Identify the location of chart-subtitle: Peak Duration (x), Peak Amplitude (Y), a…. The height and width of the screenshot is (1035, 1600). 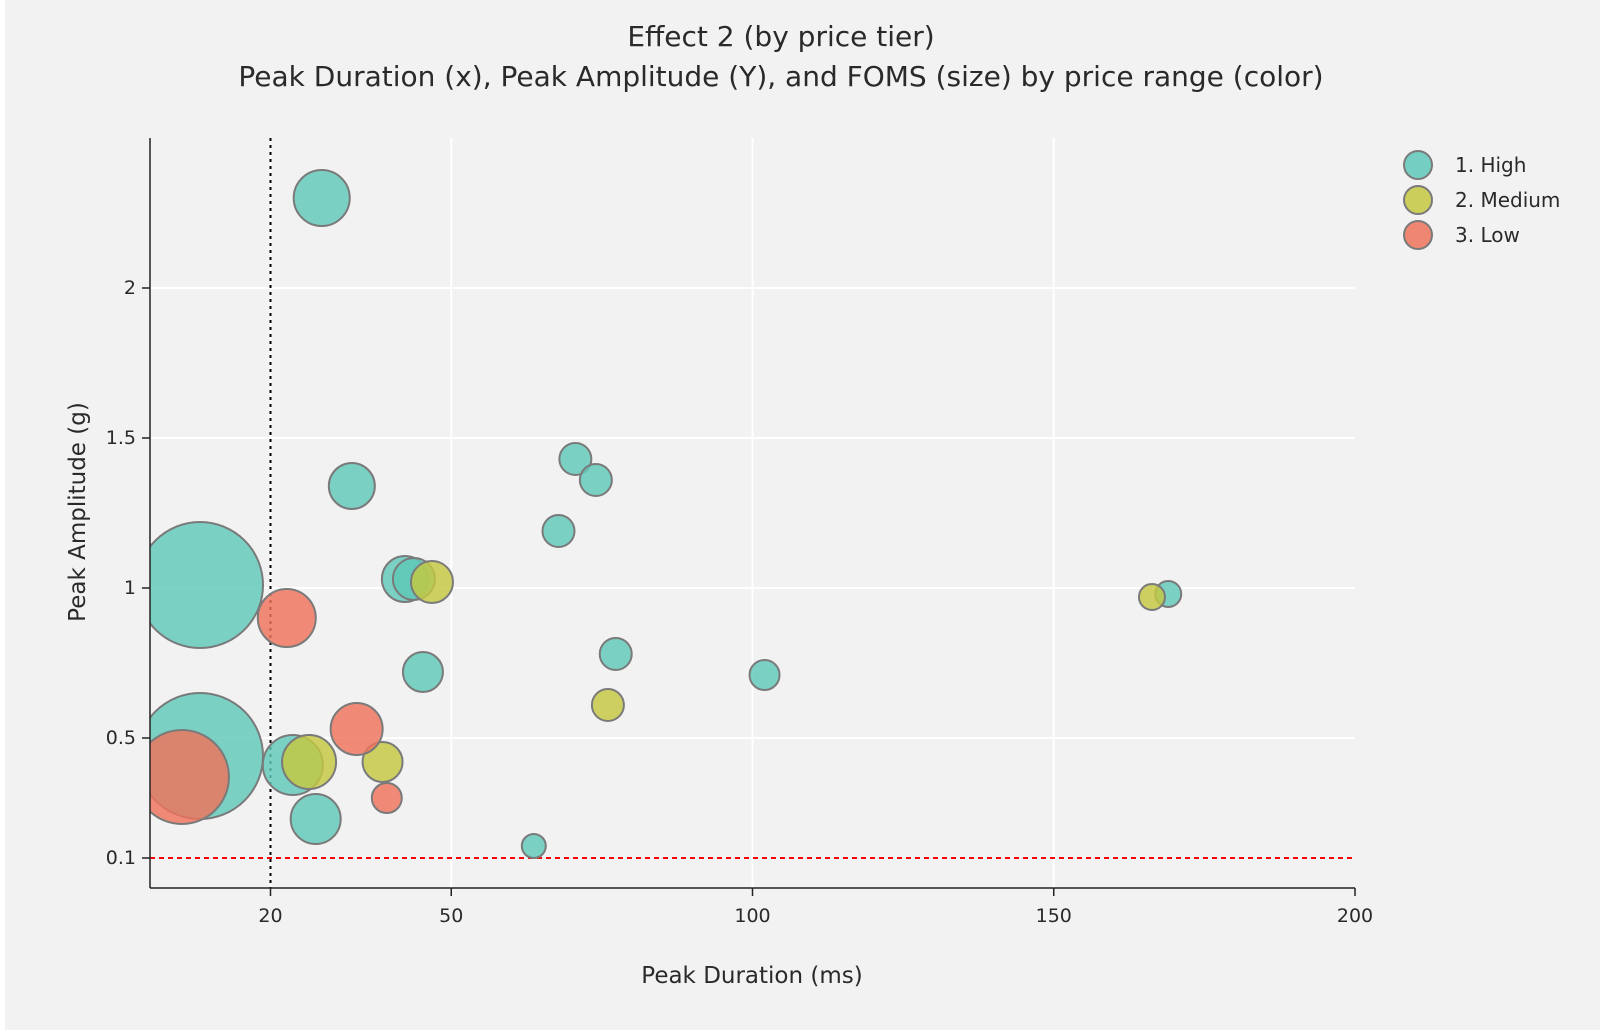
(780, 76).